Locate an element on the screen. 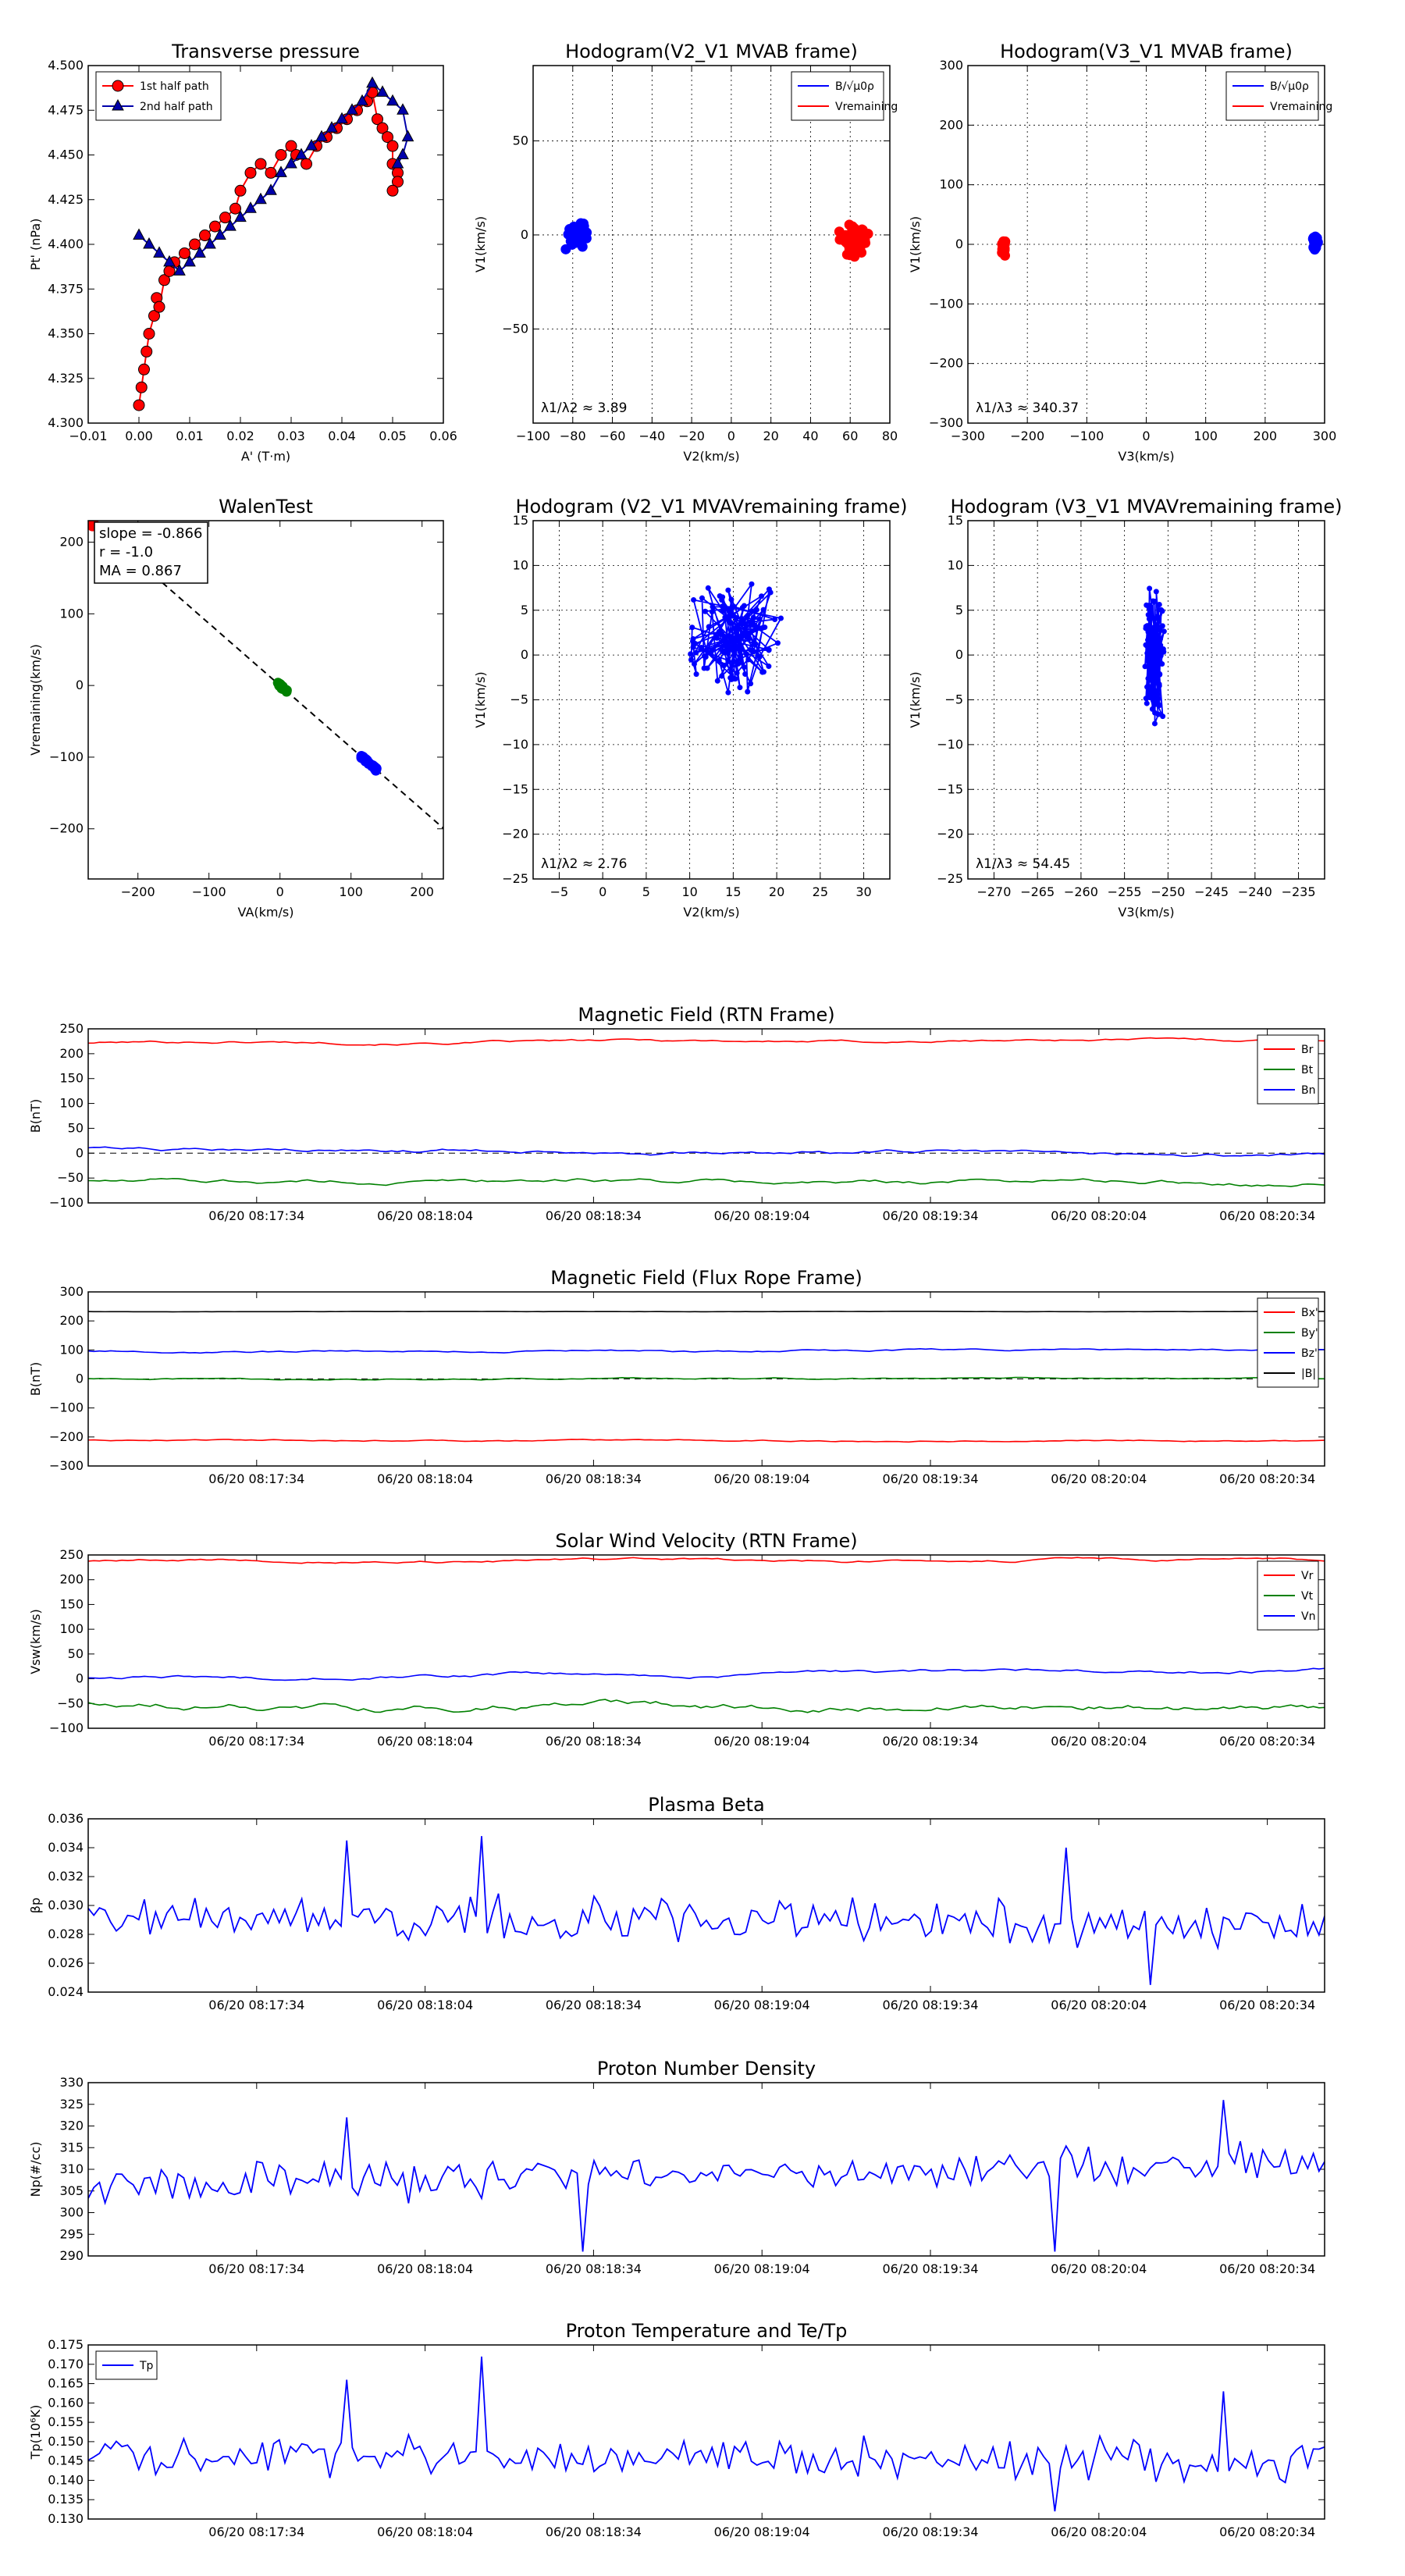  x-tick-label: 25 is located at coordinates (821, 891).